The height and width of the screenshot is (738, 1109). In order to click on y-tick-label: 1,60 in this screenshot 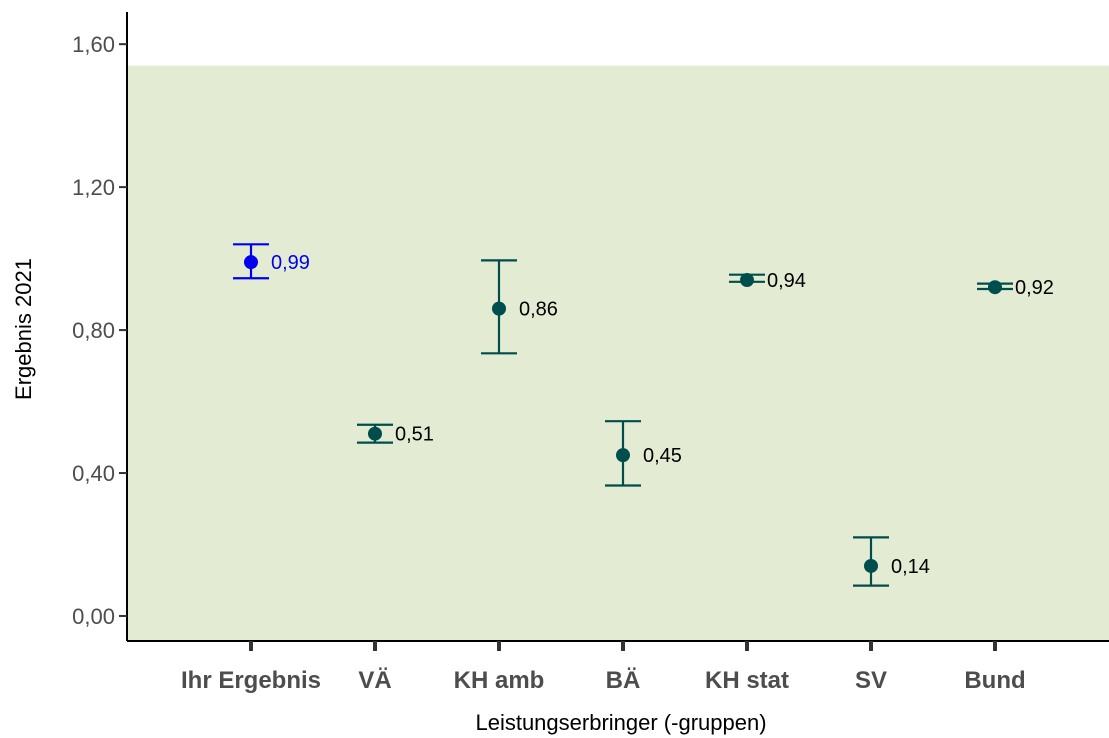, I will do `click(93, 44)`.